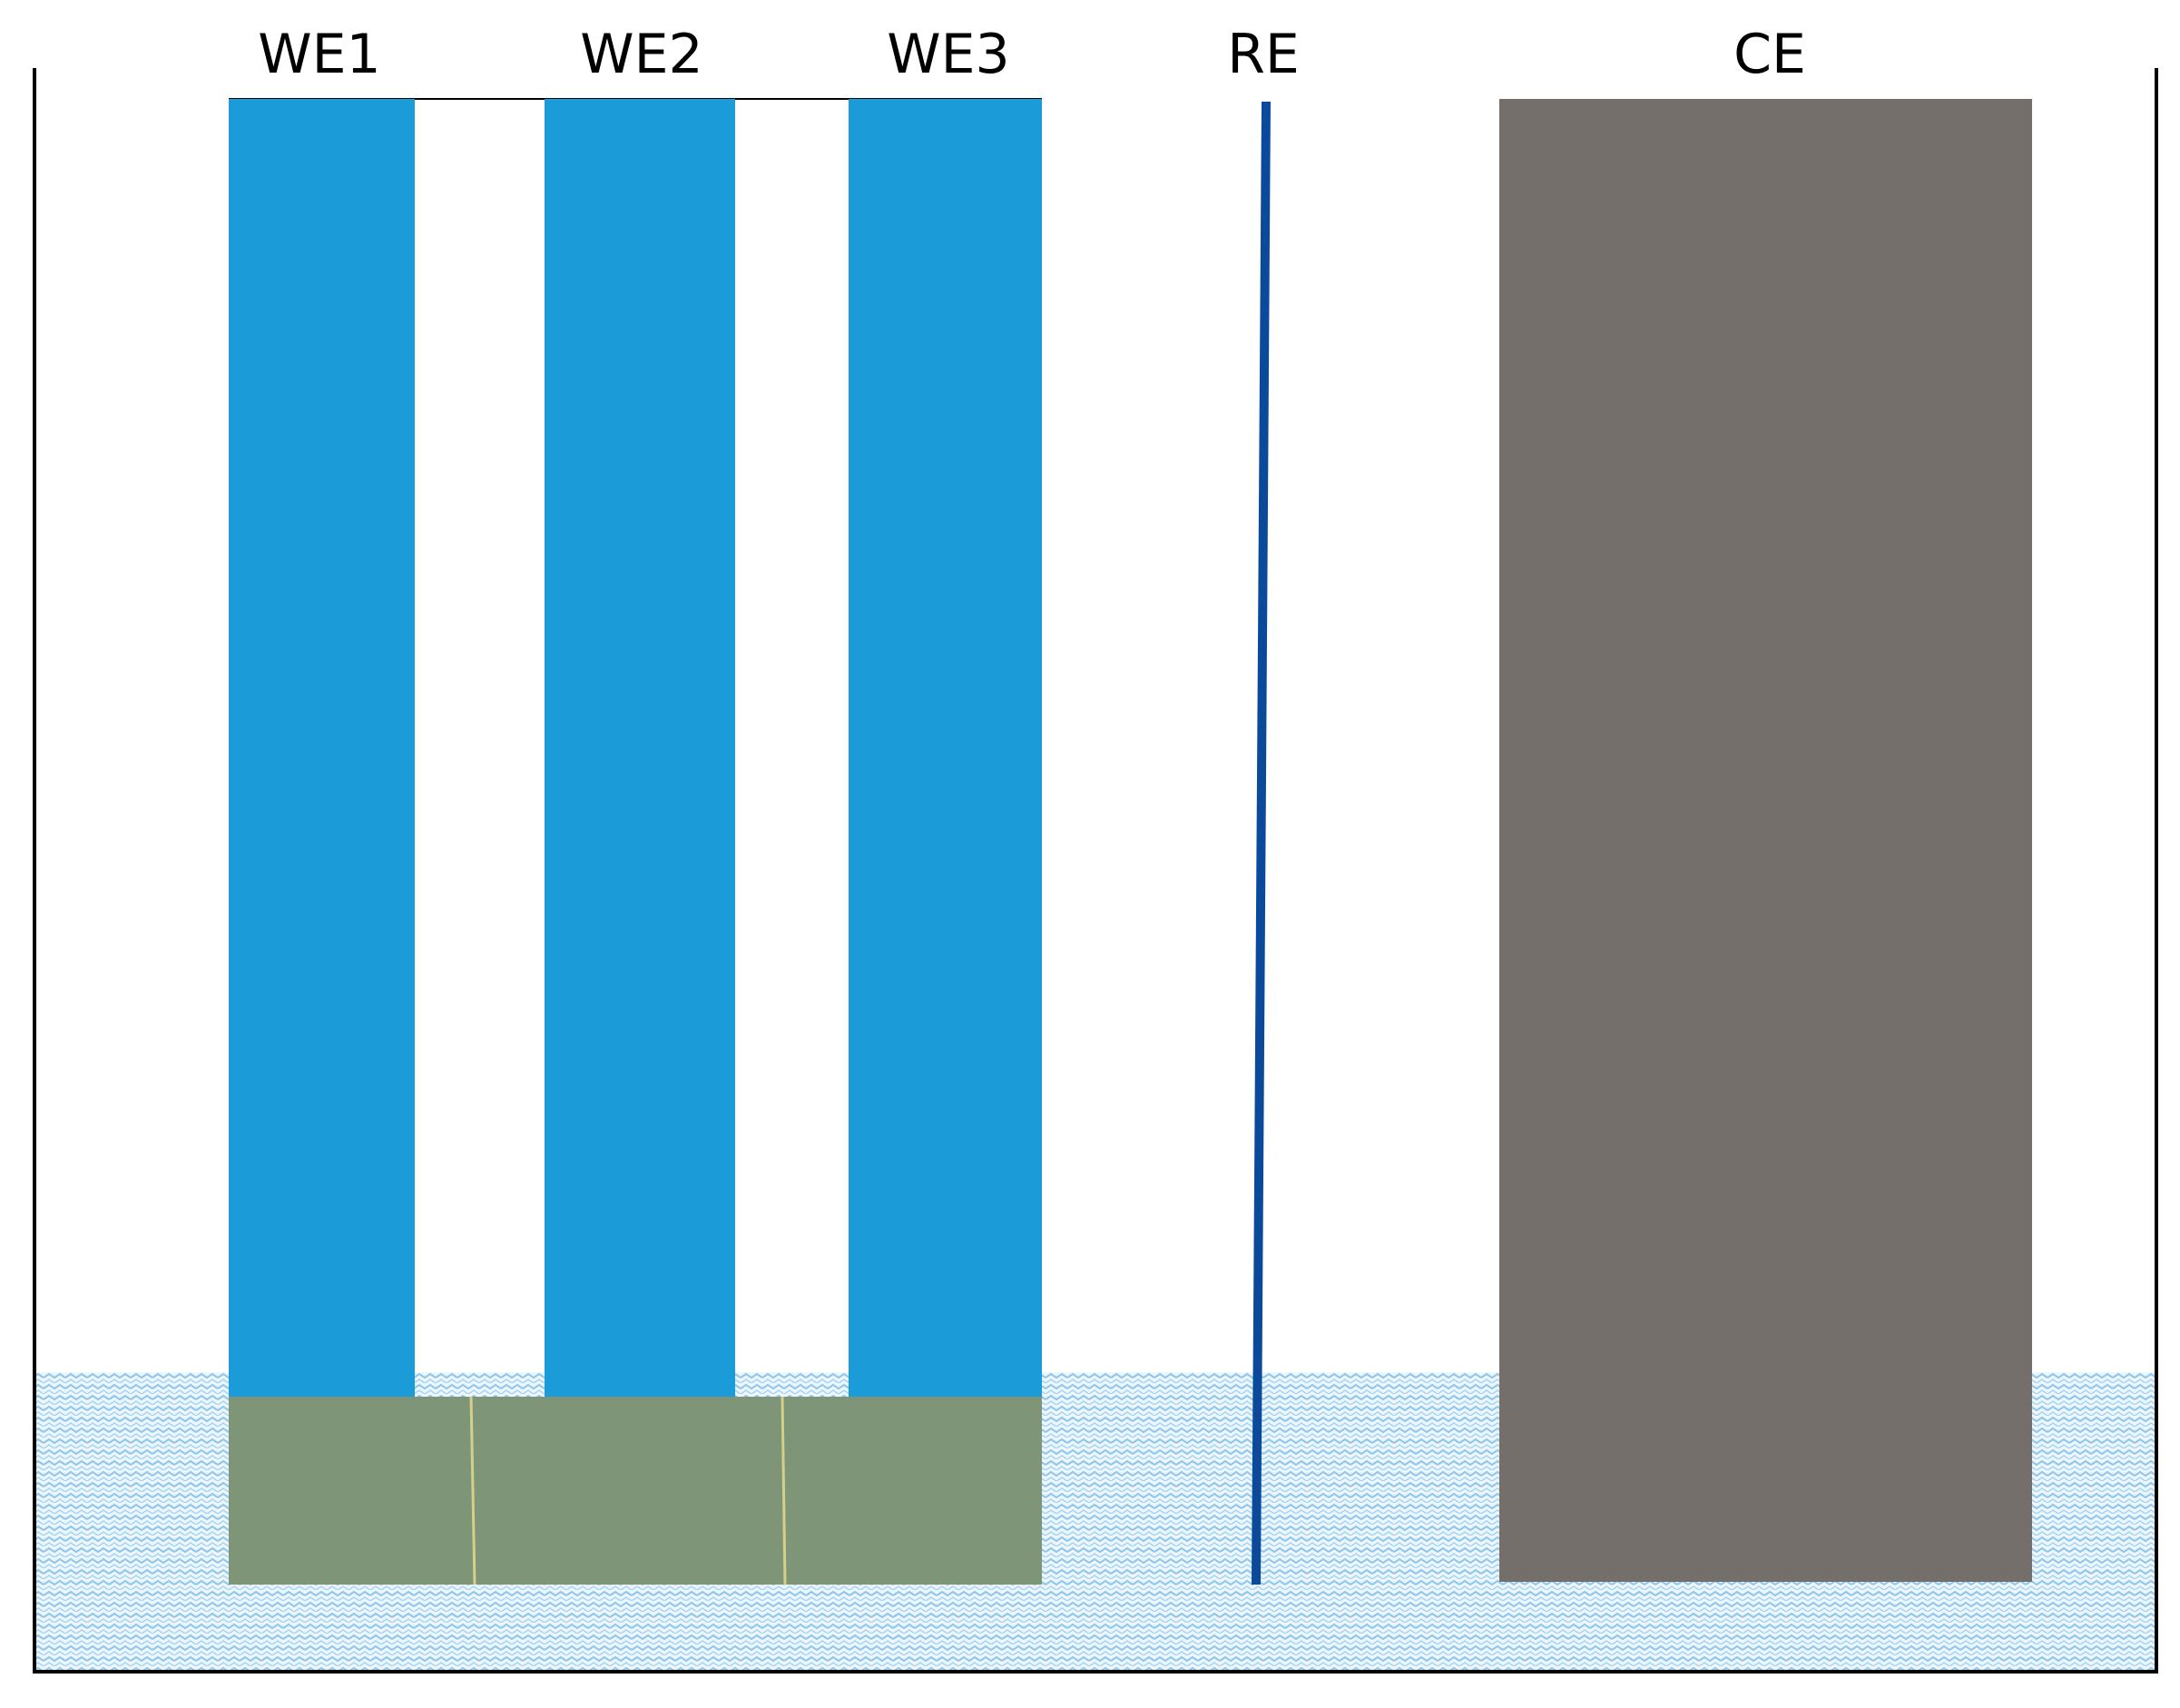 This screenshot has height=1708, width=2180. What do you see at coordinates (948, 54) in the screenshot?
I see `we3-label: WE3` at bounding box center [948, 54].